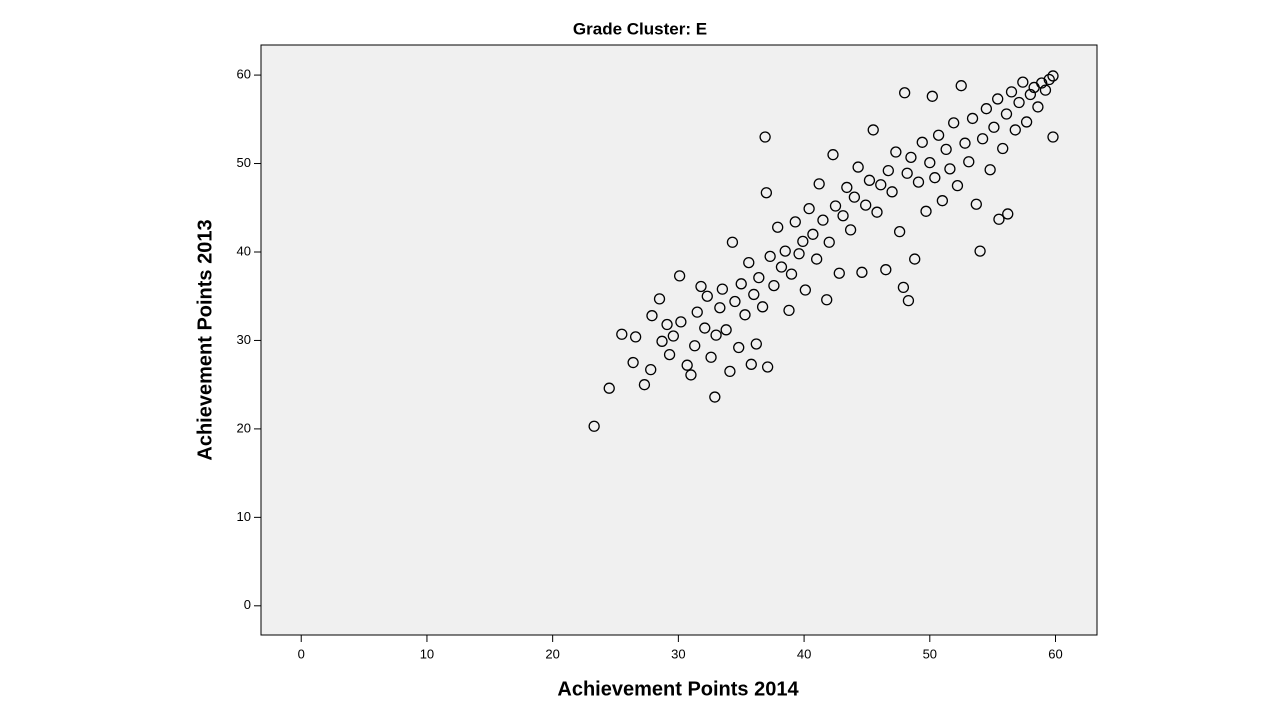 The width and height of the screenshot is (1280, 720). Describe the element at coordinates (244, 162) in the screenshot. I see `y-tick-label: 50` at that location.